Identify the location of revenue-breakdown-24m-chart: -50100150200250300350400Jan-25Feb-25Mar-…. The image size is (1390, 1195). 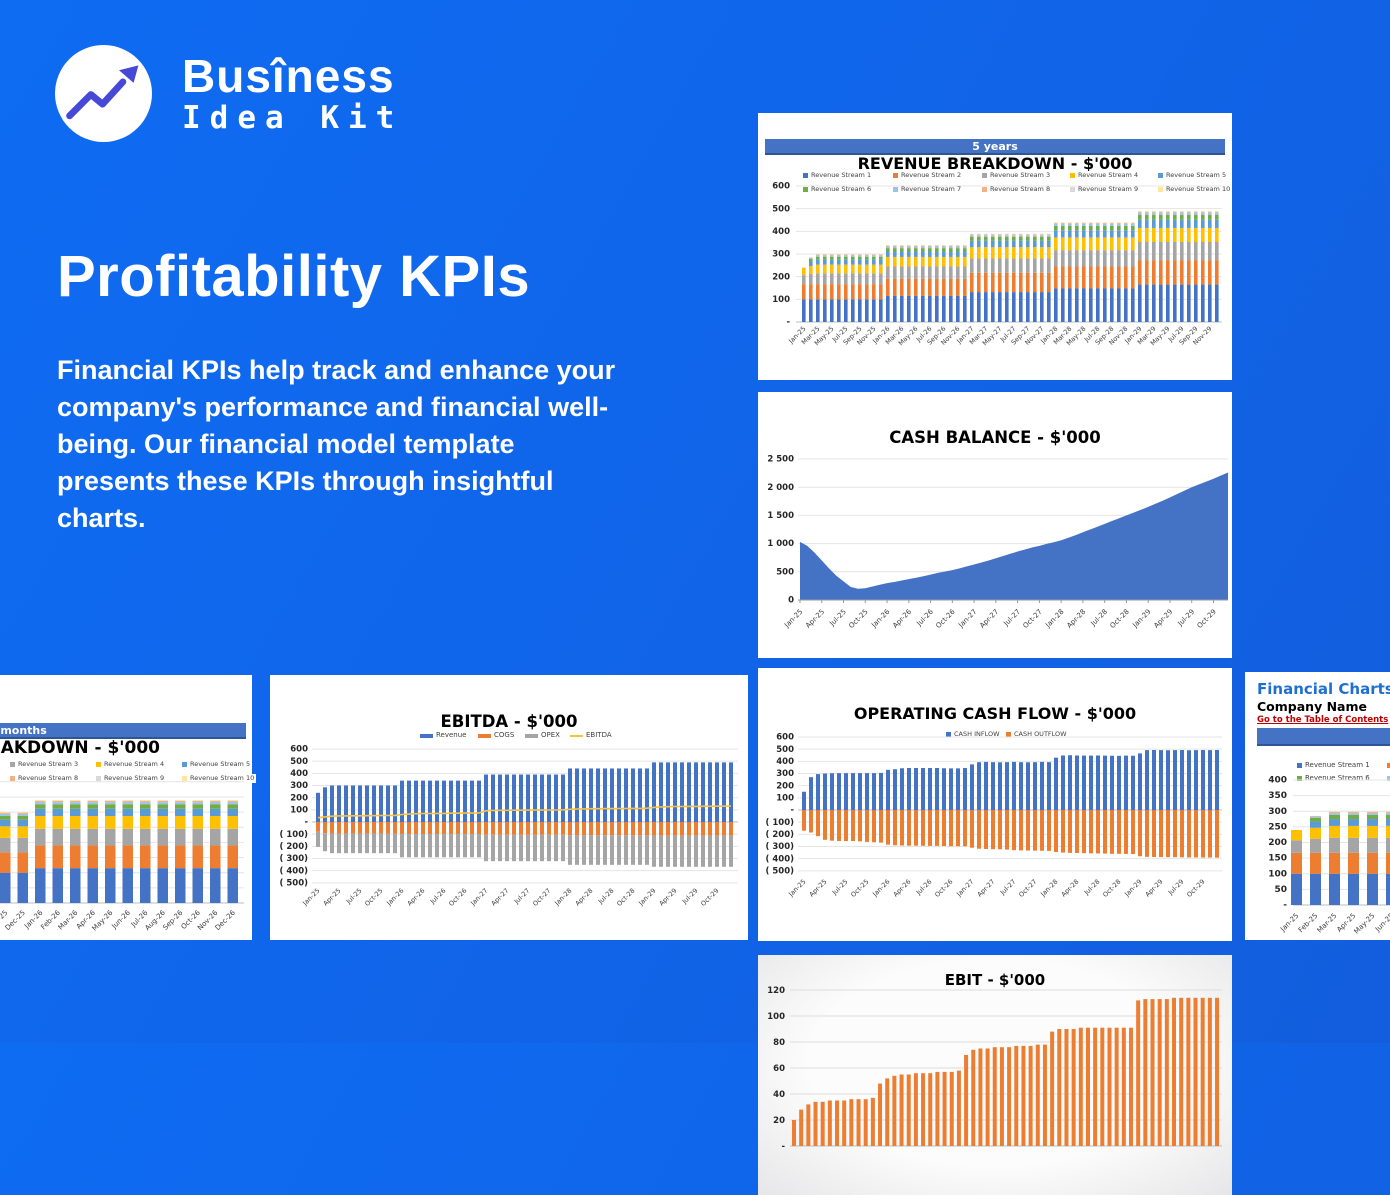
(126, 807).